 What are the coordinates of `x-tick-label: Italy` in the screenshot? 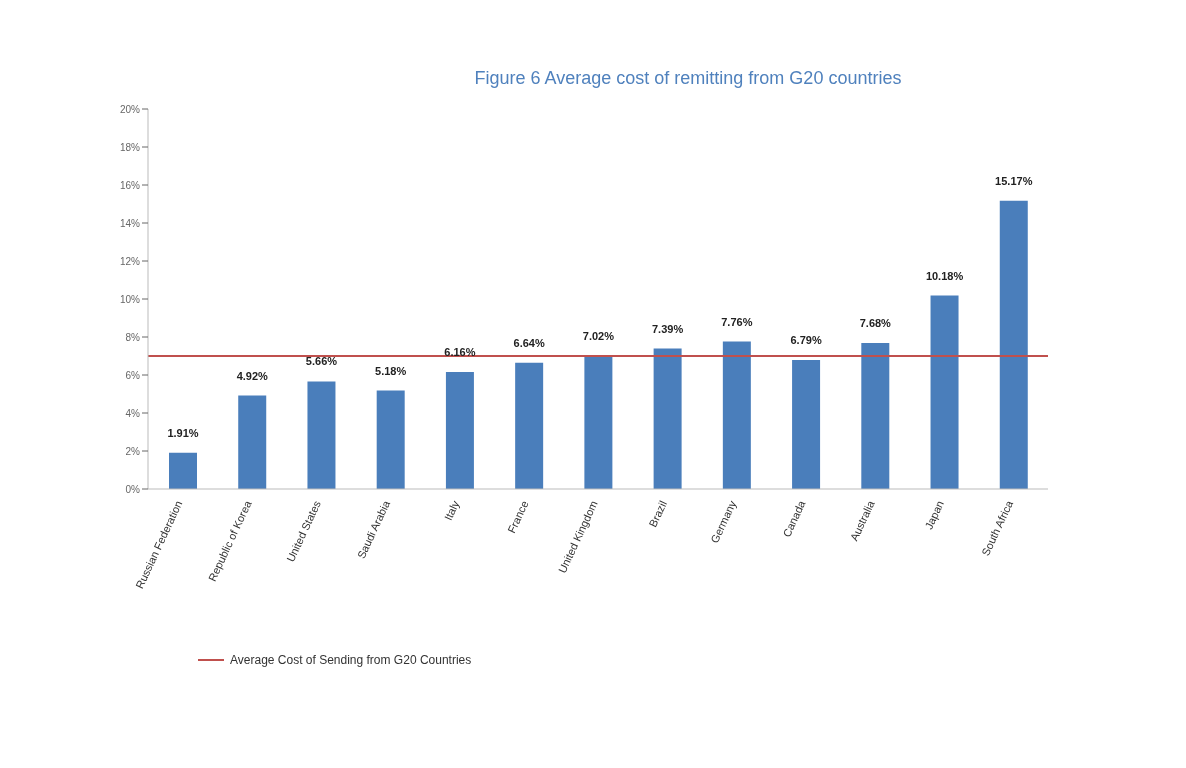 It's located at (451, 510).